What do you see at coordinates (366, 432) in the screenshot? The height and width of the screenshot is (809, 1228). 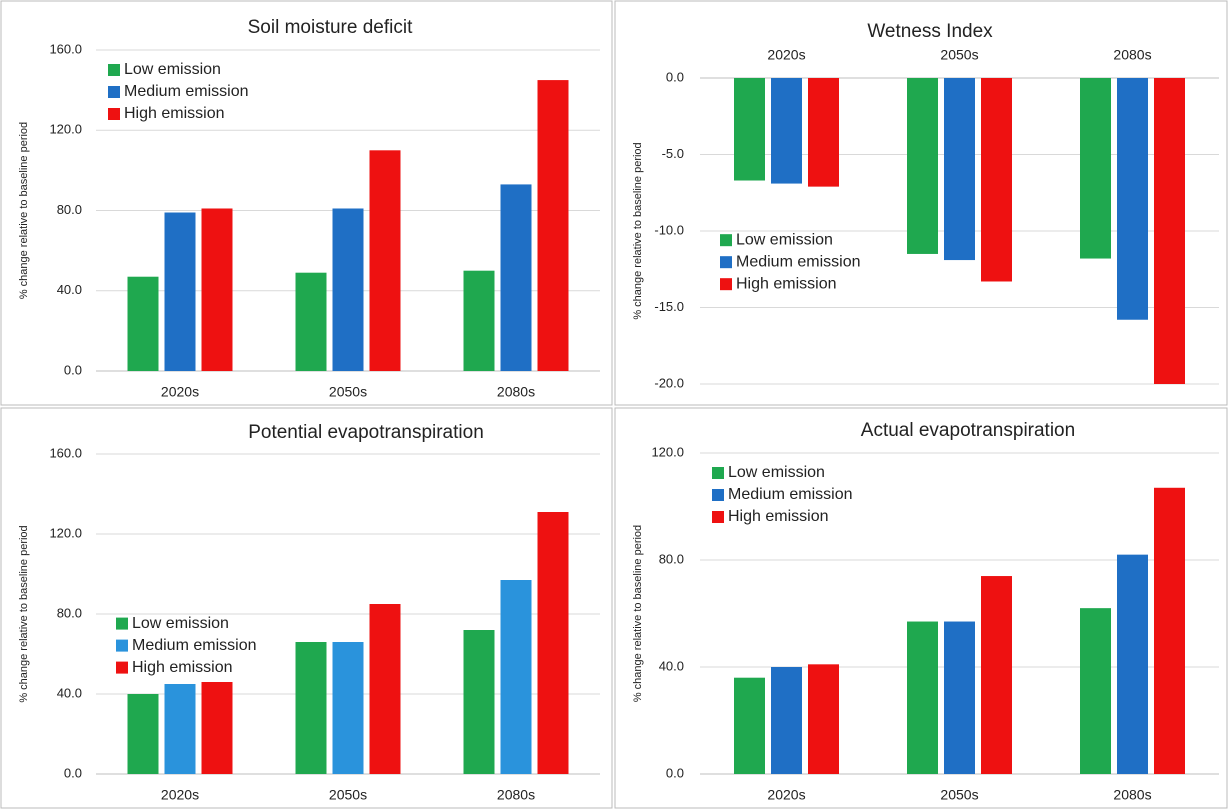 I see `chart-title: Potential evapotranspiration` at bounding box center [366, 432].